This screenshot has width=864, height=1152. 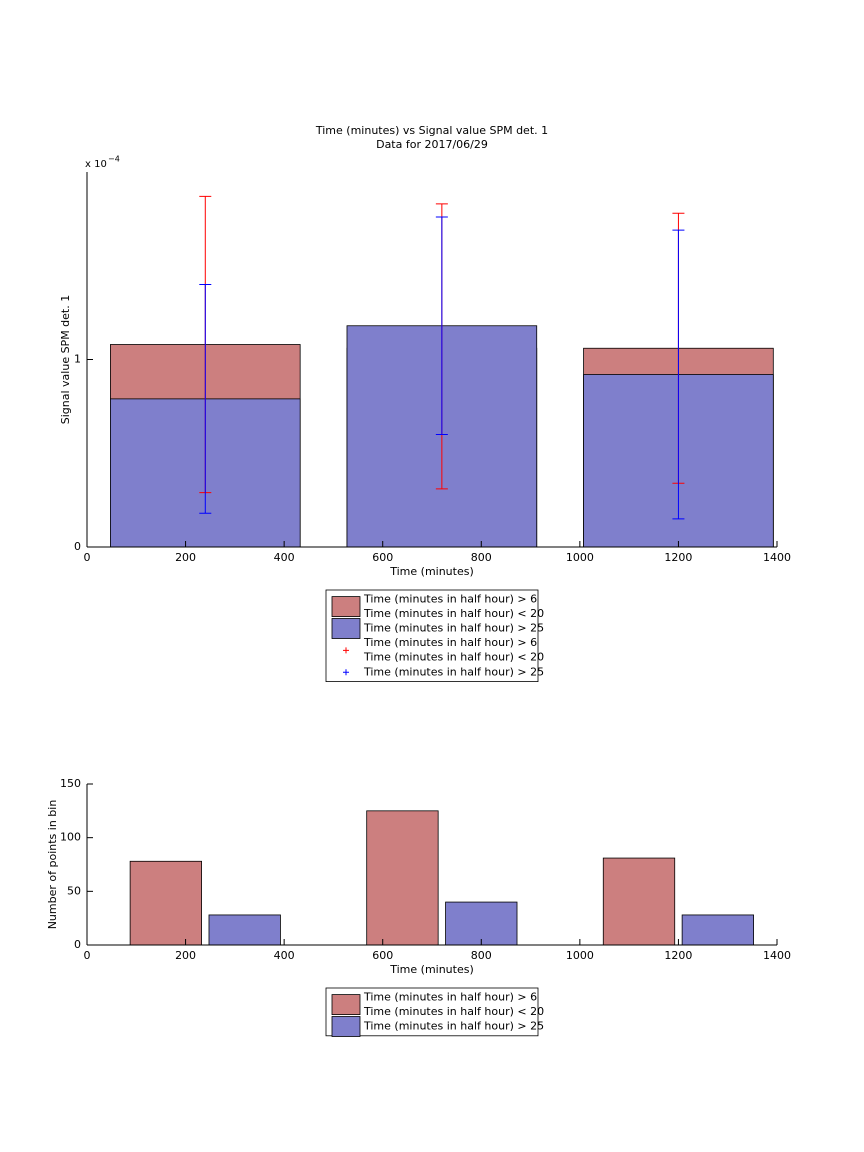 I want to click on chart-title: Data for 2017/06/29, so click(x=432, y=144).